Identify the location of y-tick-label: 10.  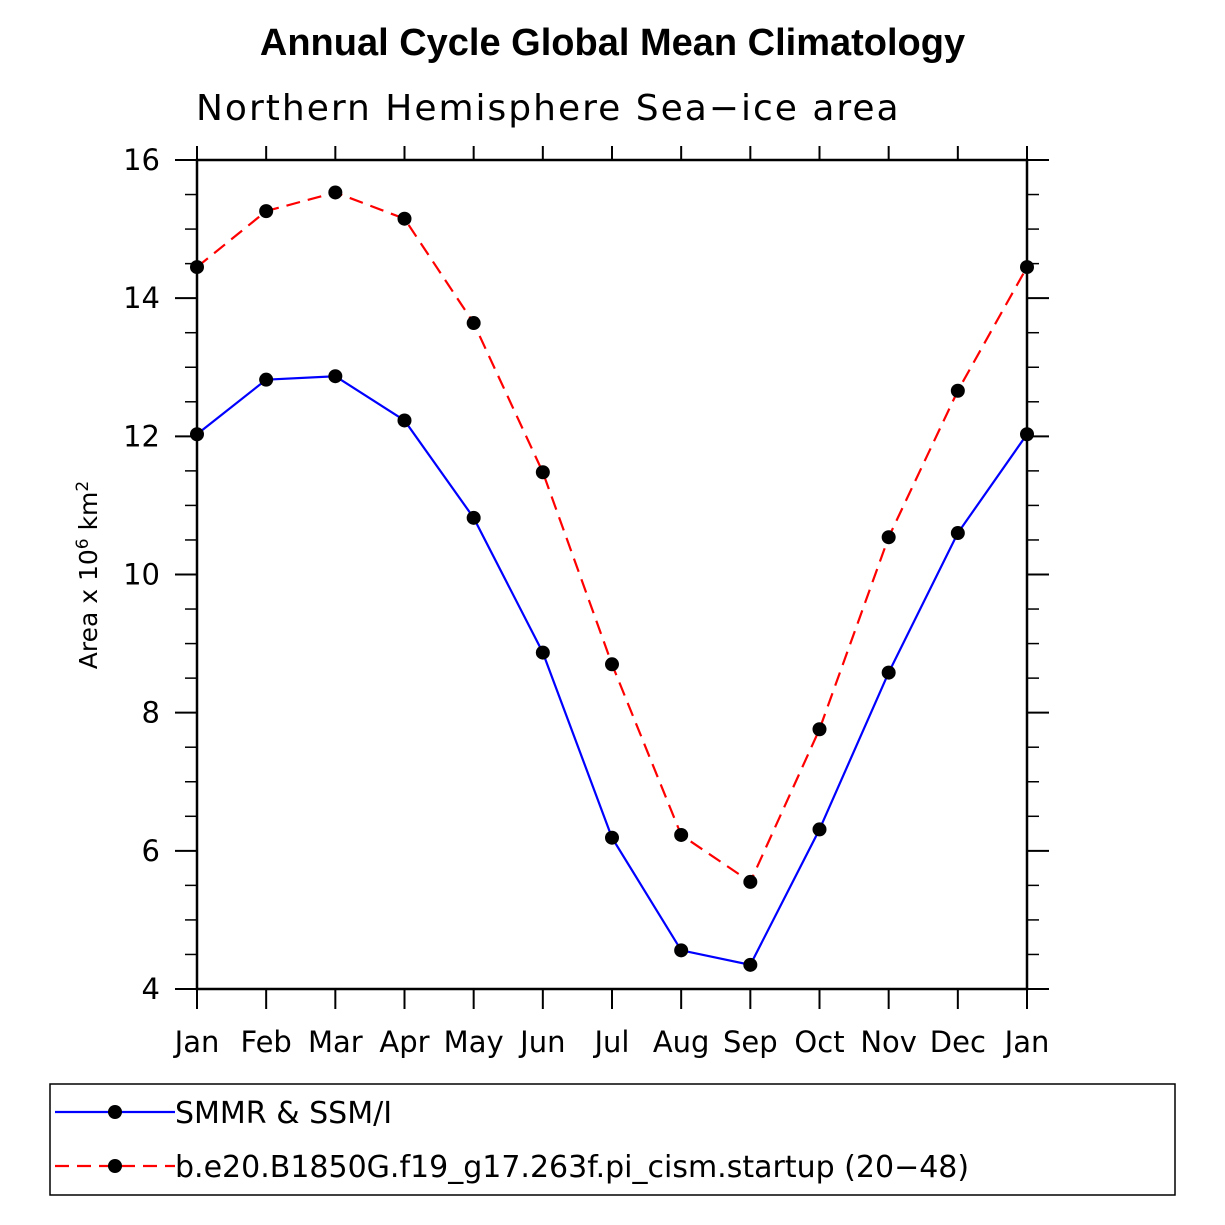
(141, 575).